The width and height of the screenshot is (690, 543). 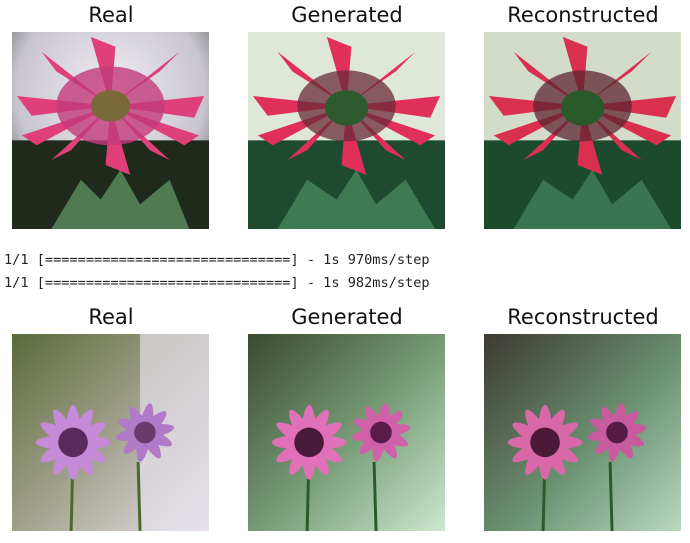 I want to click on row1-reconstructed-image, so click(x=582, y=130).